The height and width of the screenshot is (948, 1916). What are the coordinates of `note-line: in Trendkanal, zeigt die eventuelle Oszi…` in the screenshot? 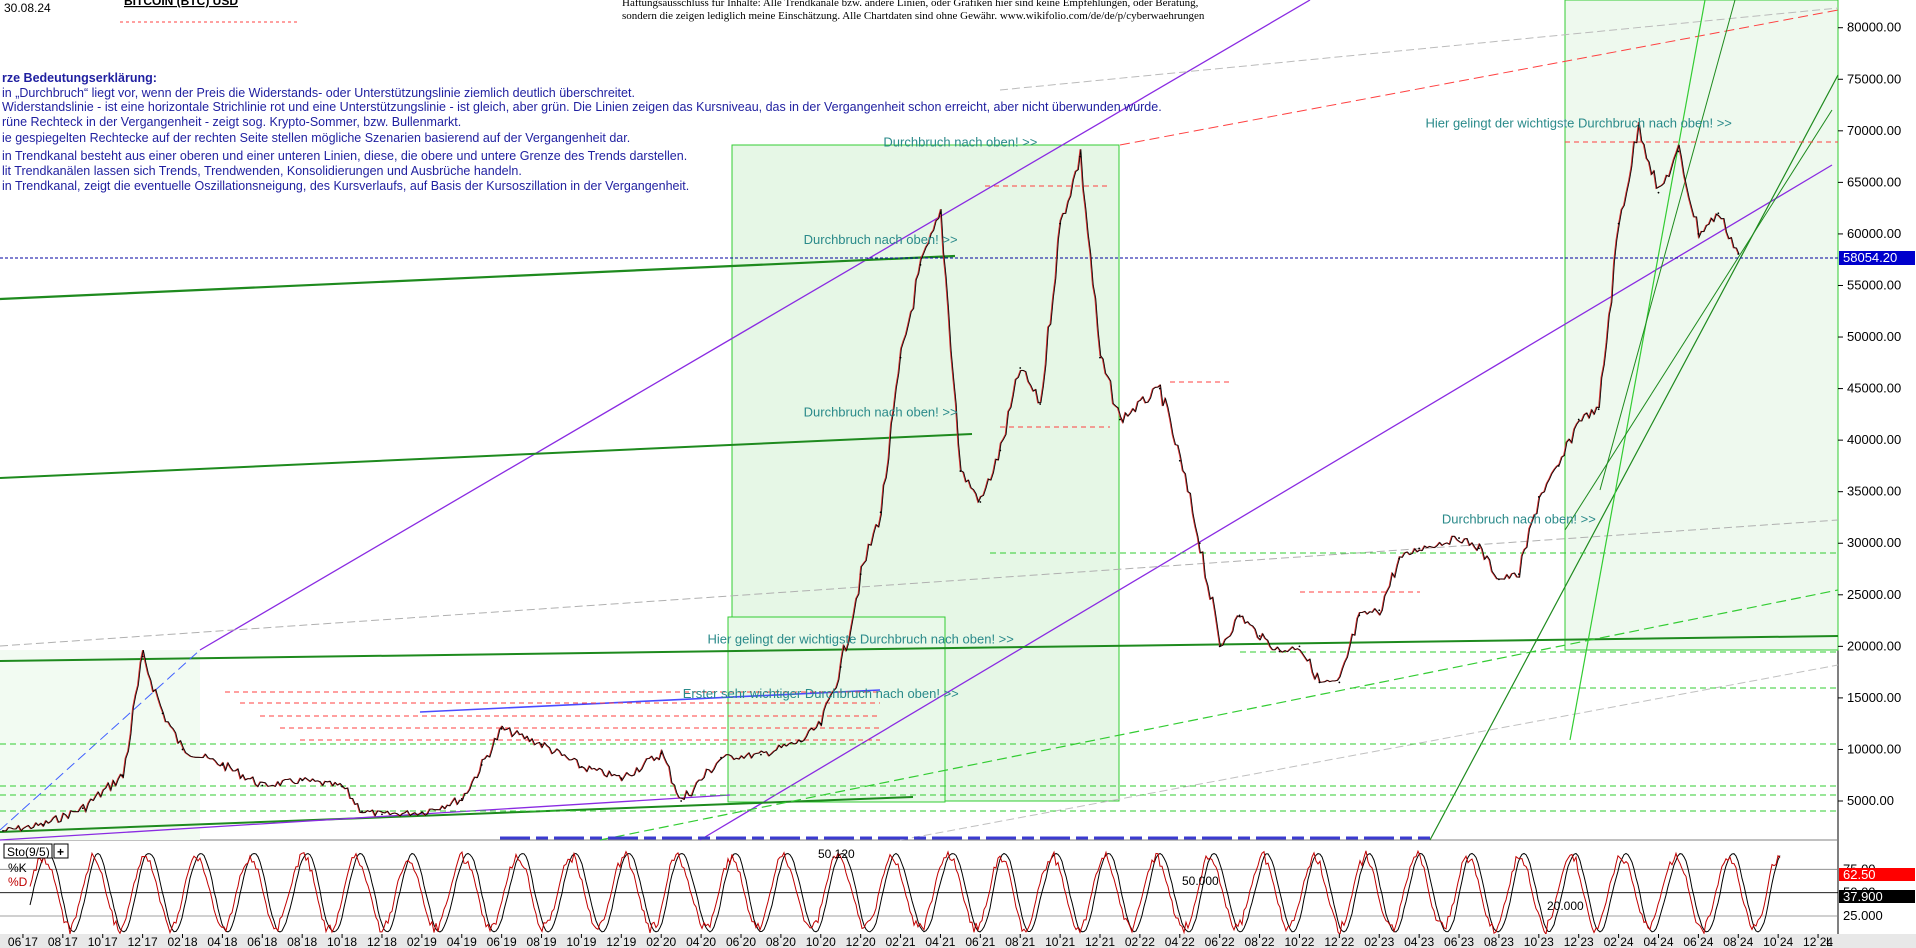 It's located at (345, 186).